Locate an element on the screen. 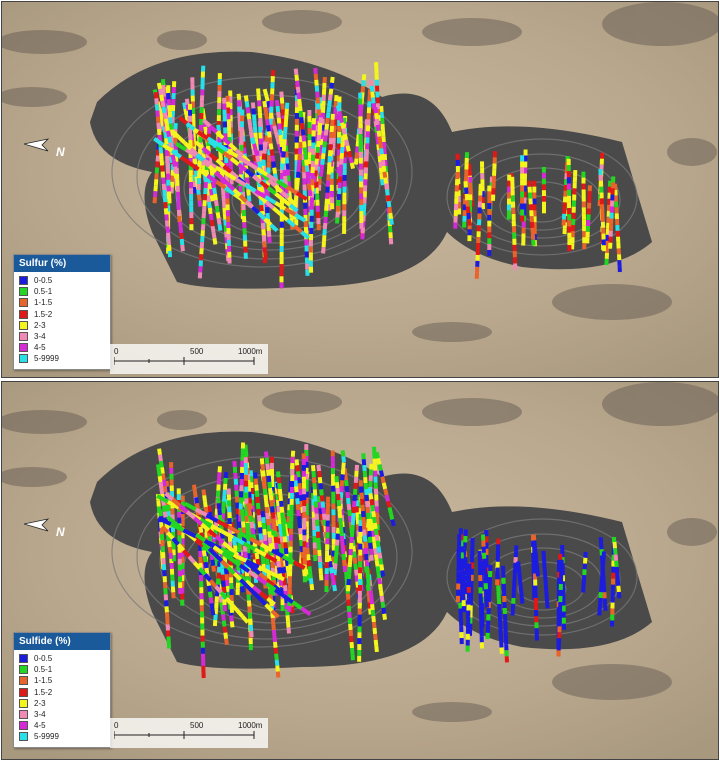  legend-item: 4-5 is located at coordinates (62, 725).